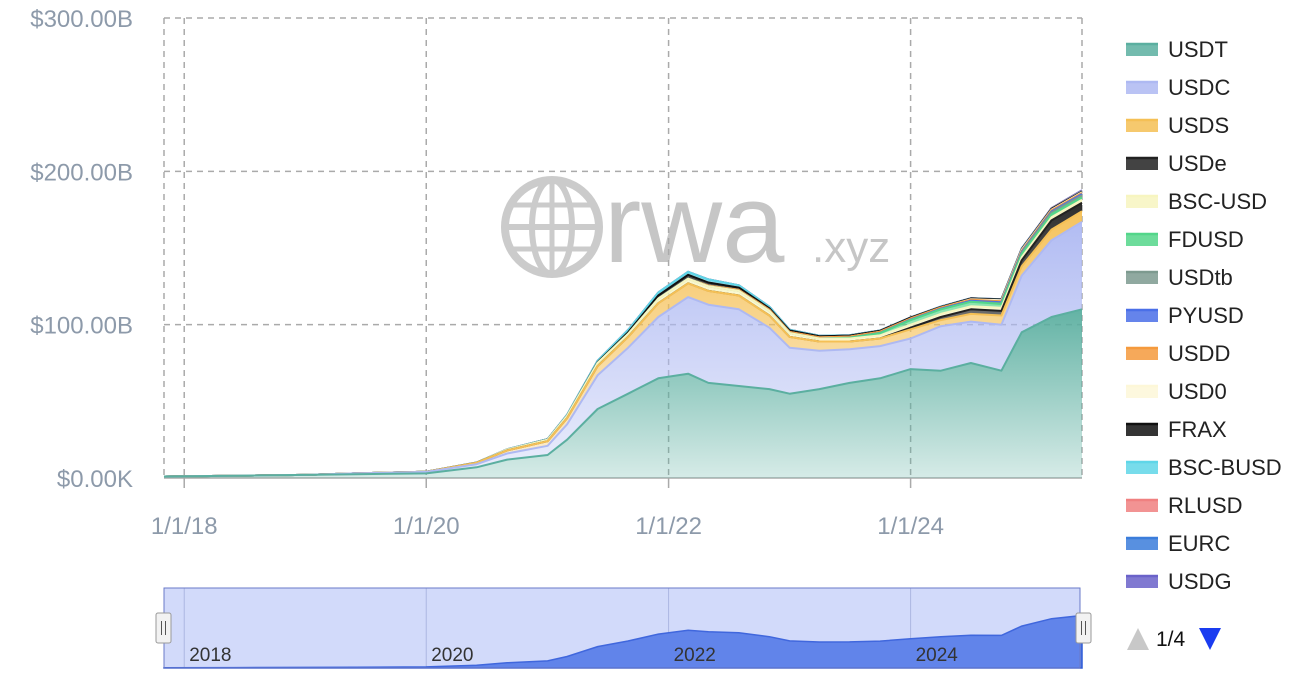  I want to click on navigator-handle-left, so click(163, 628).